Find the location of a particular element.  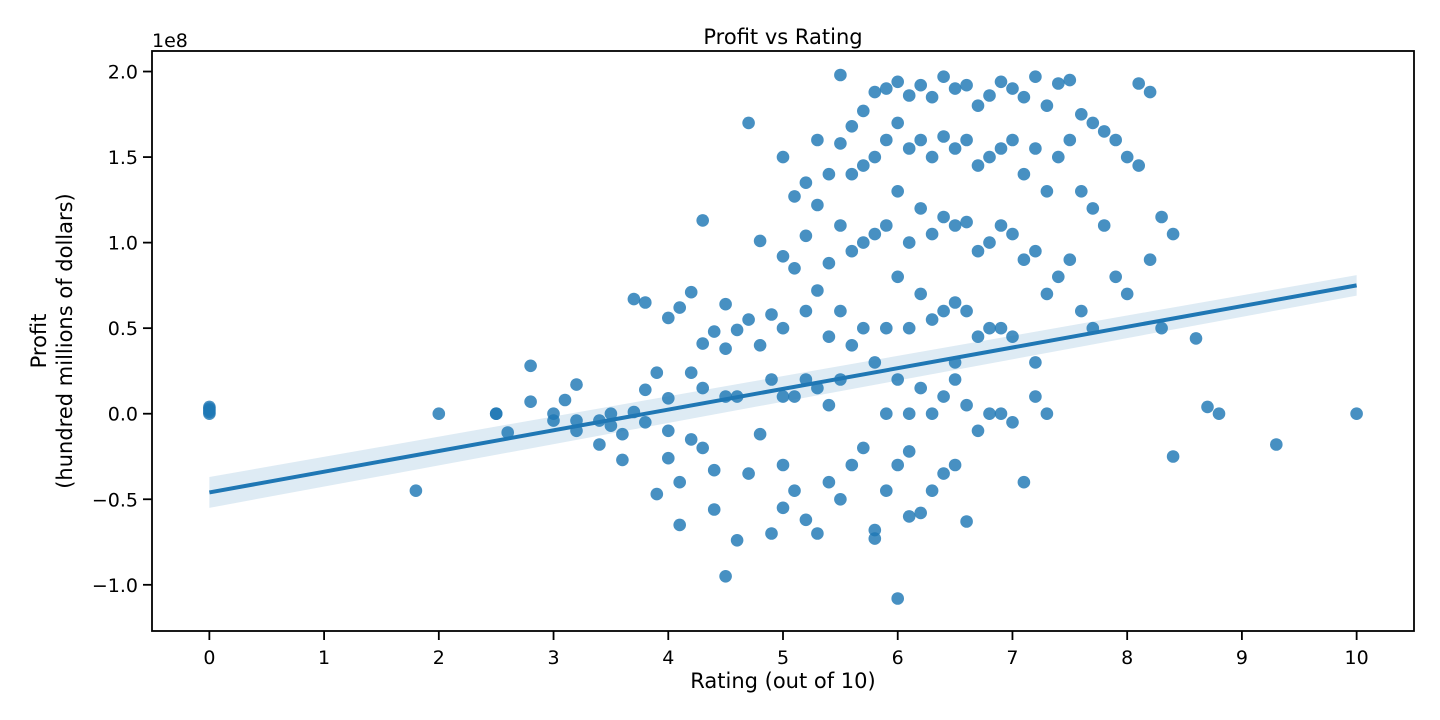

x-tick-label: 7 is located at coordinates (1012, 658).